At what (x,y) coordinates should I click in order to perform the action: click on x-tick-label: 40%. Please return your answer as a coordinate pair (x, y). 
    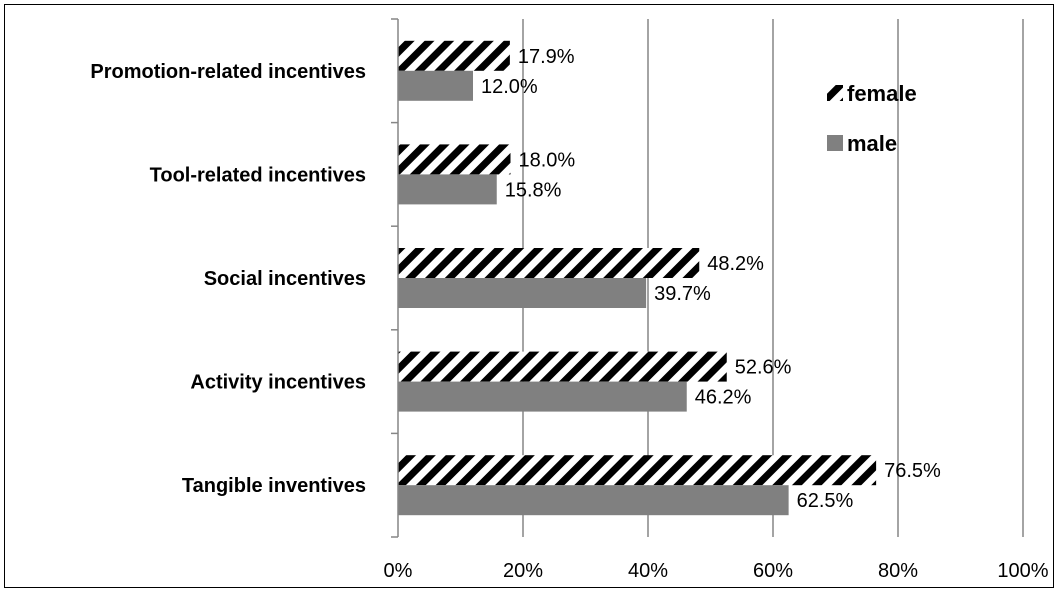
    Looking at the image, I should click on (648, 571).